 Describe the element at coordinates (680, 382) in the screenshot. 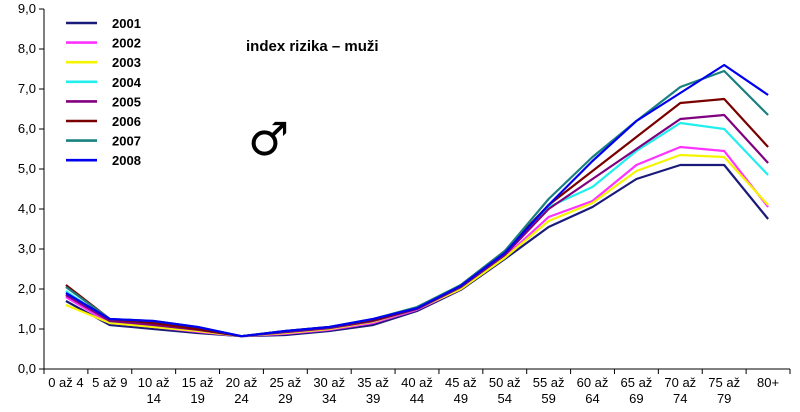

I see `x-tick-label: 70 až` at that location.